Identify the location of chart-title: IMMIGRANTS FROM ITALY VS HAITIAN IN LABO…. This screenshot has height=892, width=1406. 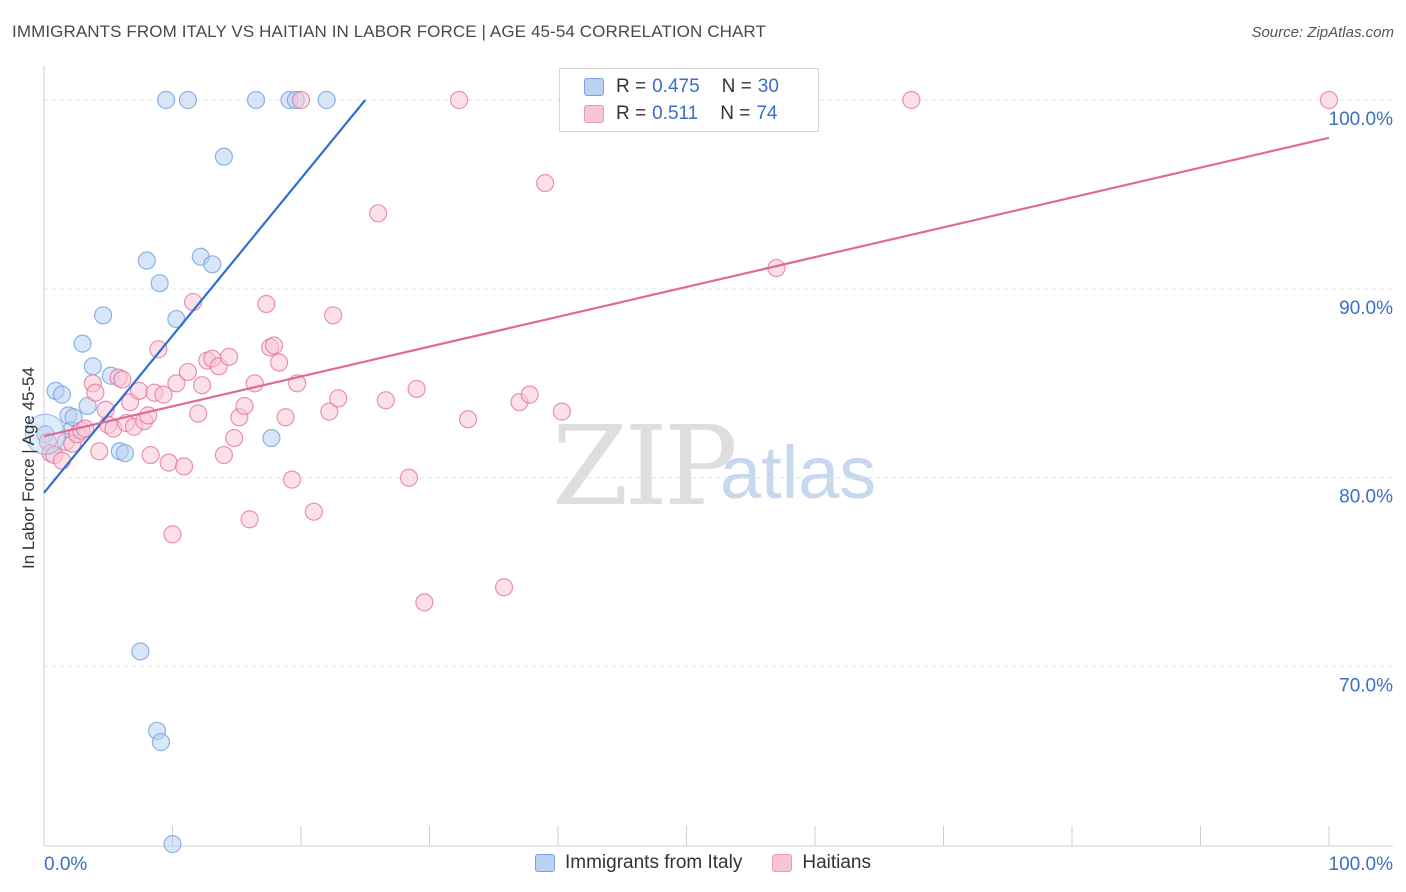
(389, 31).